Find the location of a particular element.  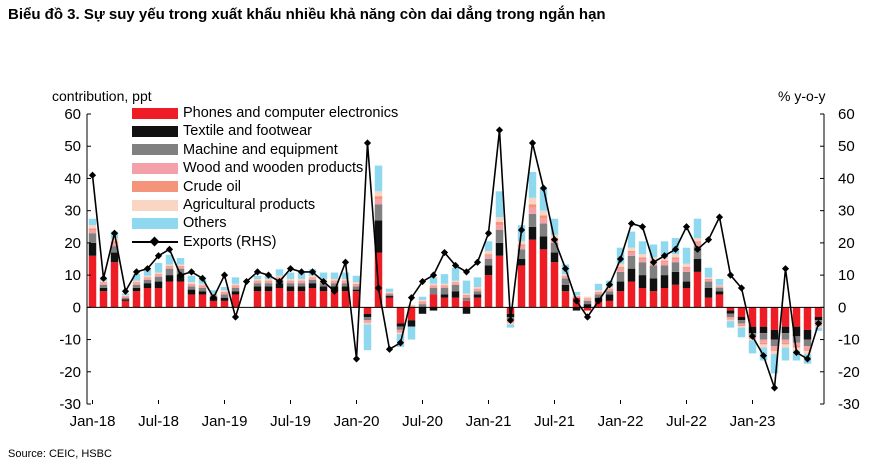

left-tick-label: 50 is located at coordinates (72, 146).